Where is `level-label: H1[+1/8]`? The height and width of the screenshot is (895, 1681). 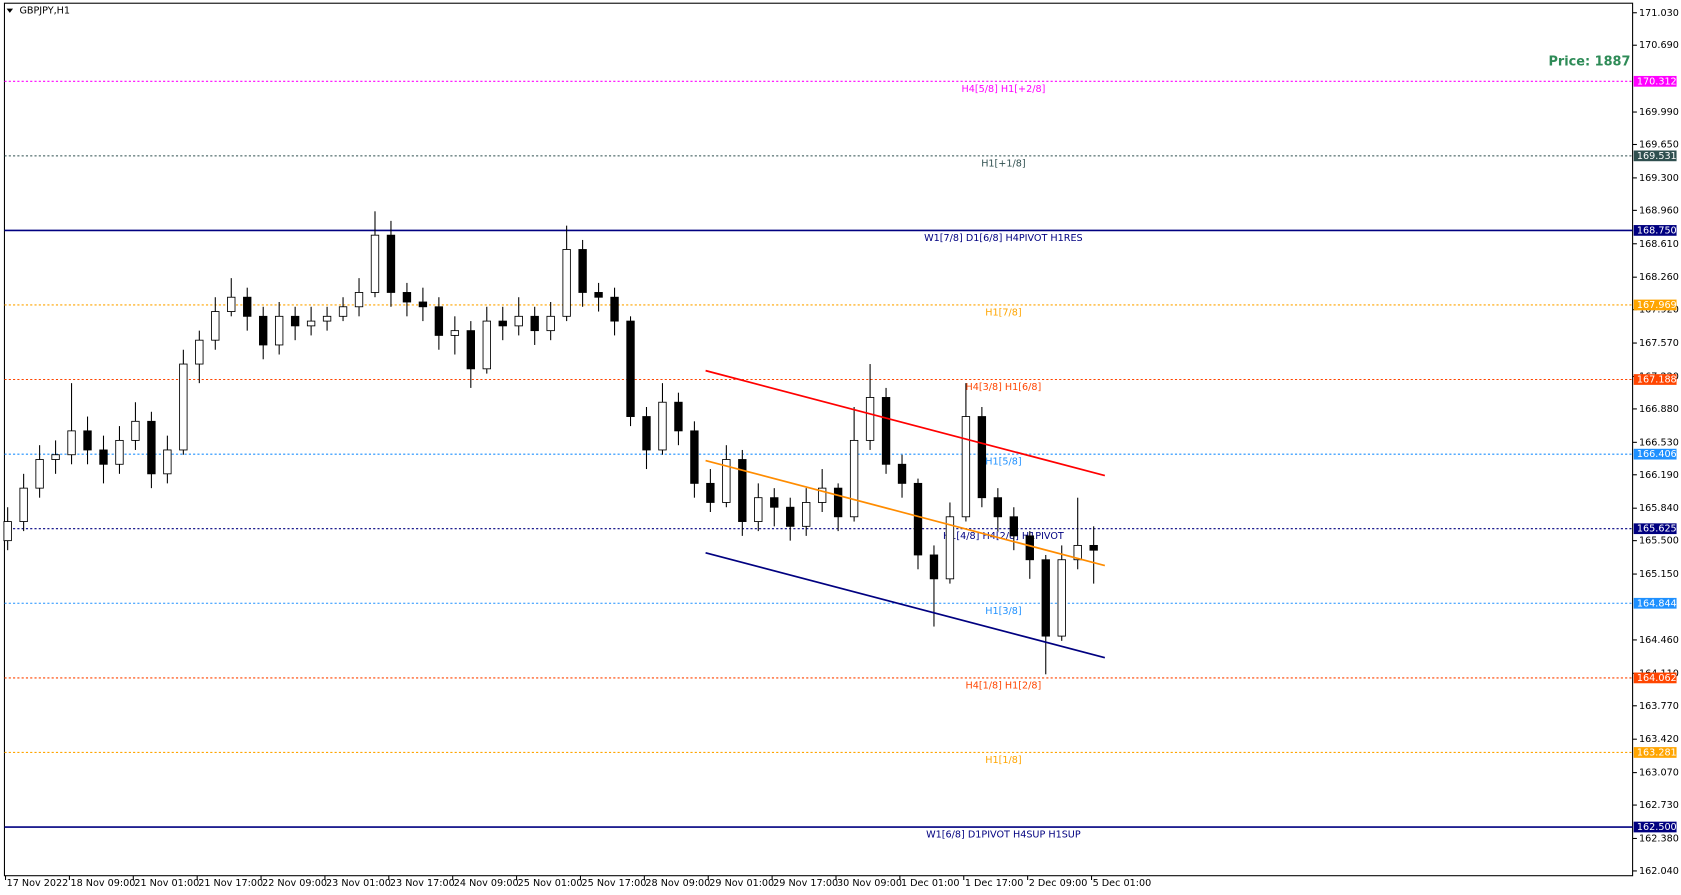
level-label: H1[+1/8] is located at coordinates (1003, 163).